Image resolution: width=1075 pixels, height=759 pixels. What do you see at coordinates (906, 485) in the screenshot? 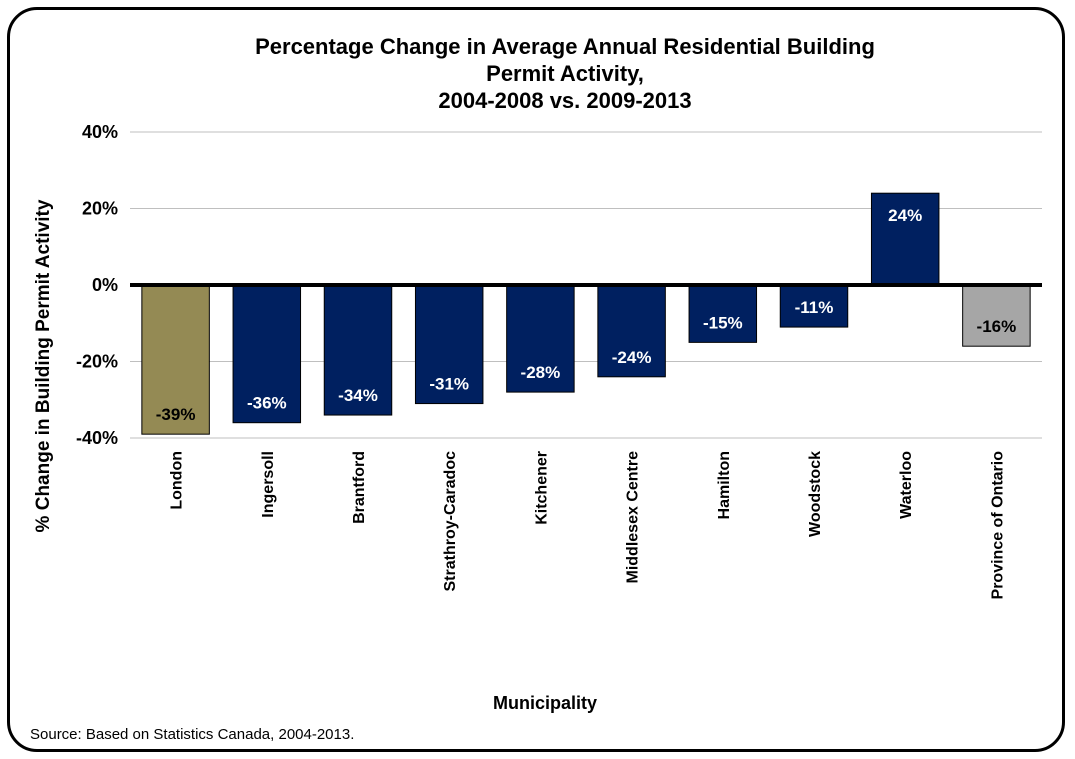
I see `category-label-8: Waterloo` at bounding box center [906, 485].